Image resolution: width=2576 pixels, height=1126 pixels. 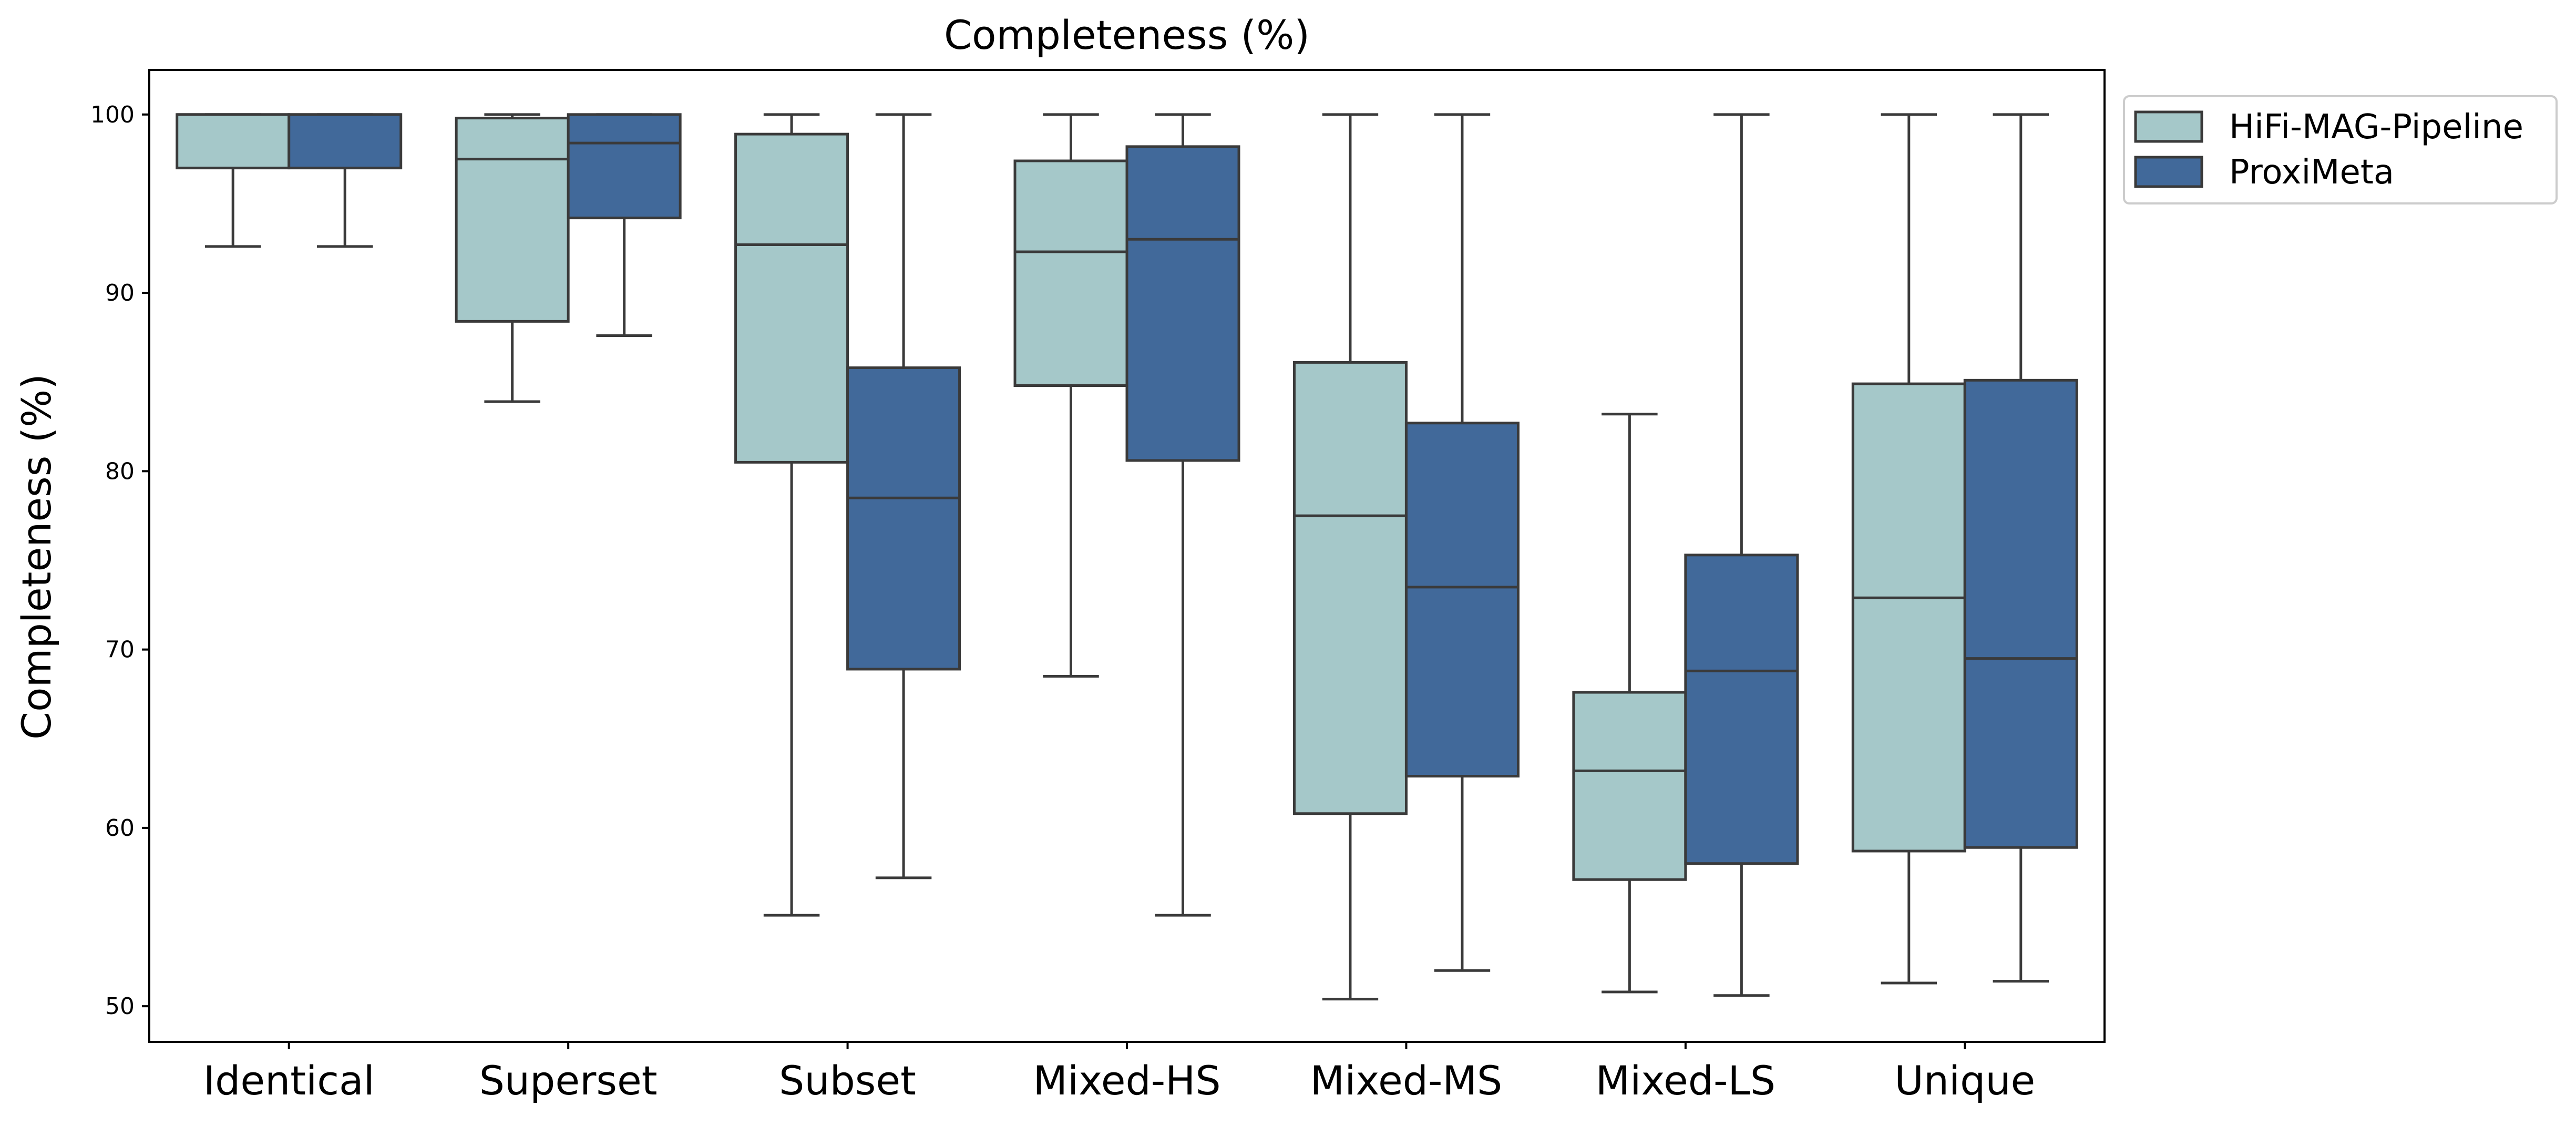 I want to click on legend: HiFi-MAG-Pipeline ProxiMeta, so click(x=2340, y=149).